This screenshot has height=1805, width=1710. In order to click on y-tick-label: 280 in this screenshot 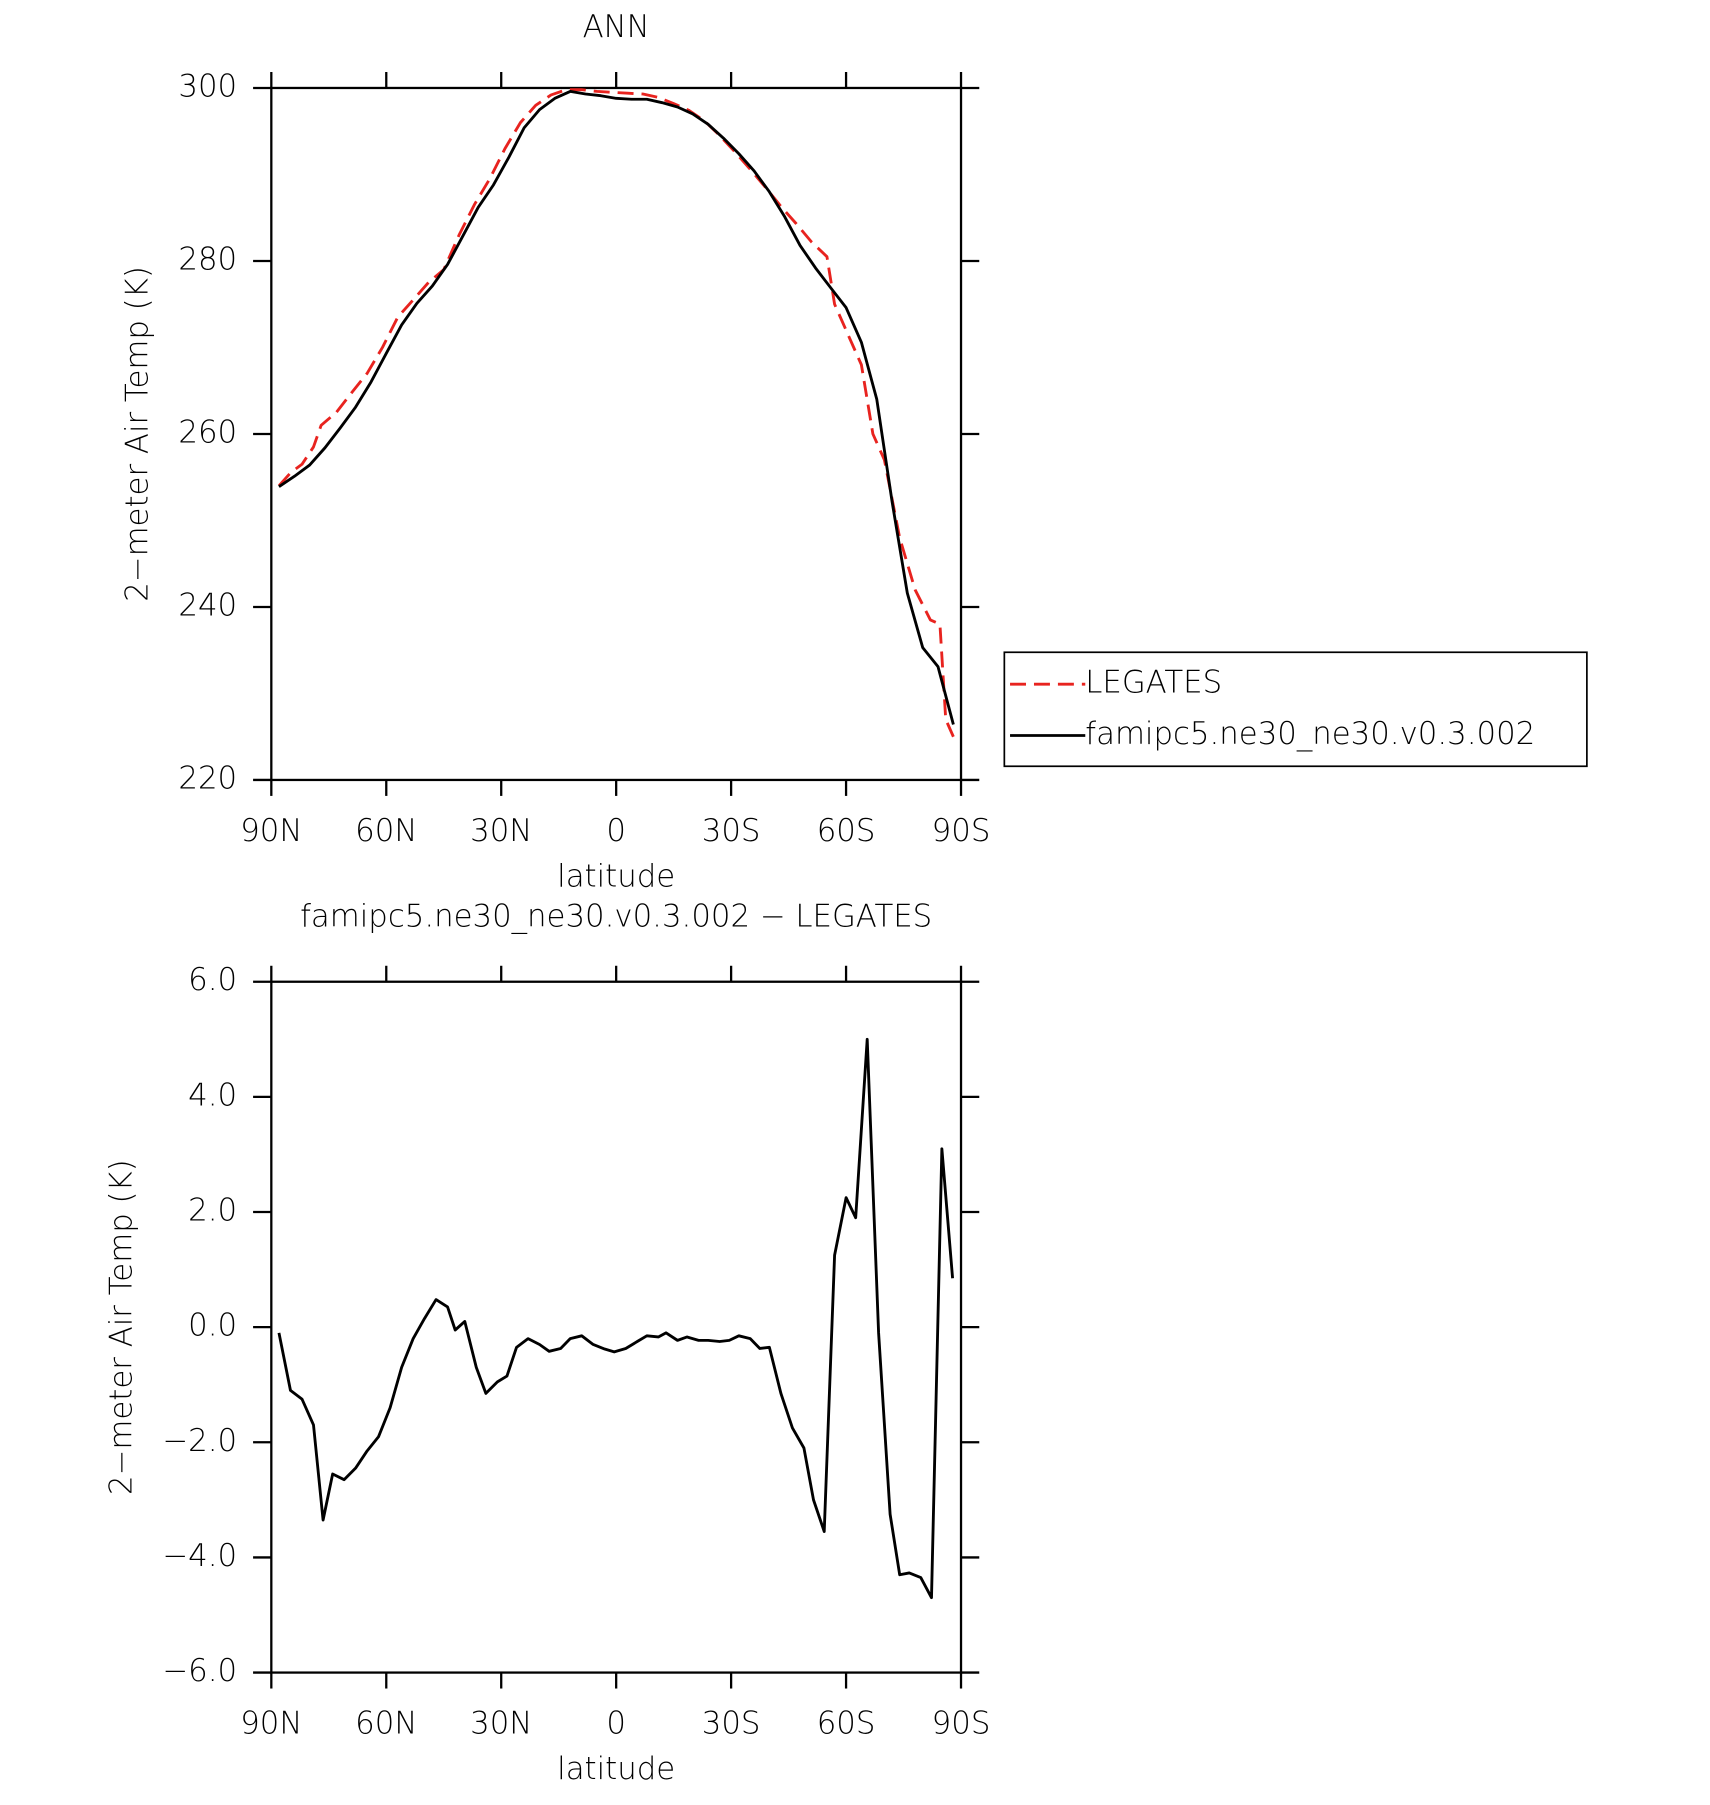, I will do `click(207, 259)`.